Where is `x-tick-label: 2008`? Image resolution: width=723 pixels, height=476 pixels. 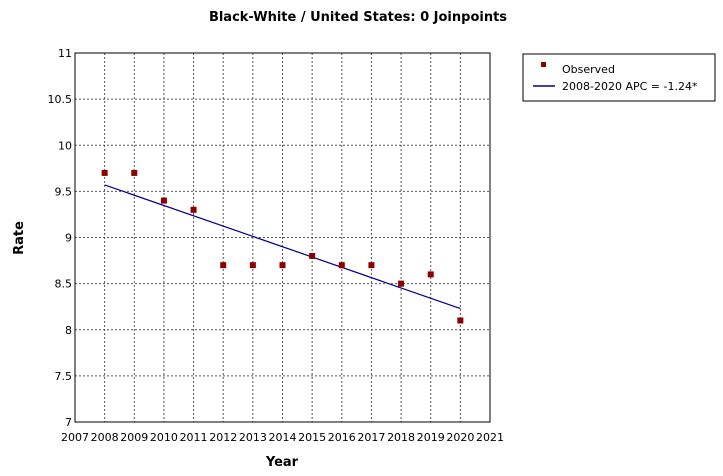 x-tick-label: 2008 is located at coordinates (105, 437).